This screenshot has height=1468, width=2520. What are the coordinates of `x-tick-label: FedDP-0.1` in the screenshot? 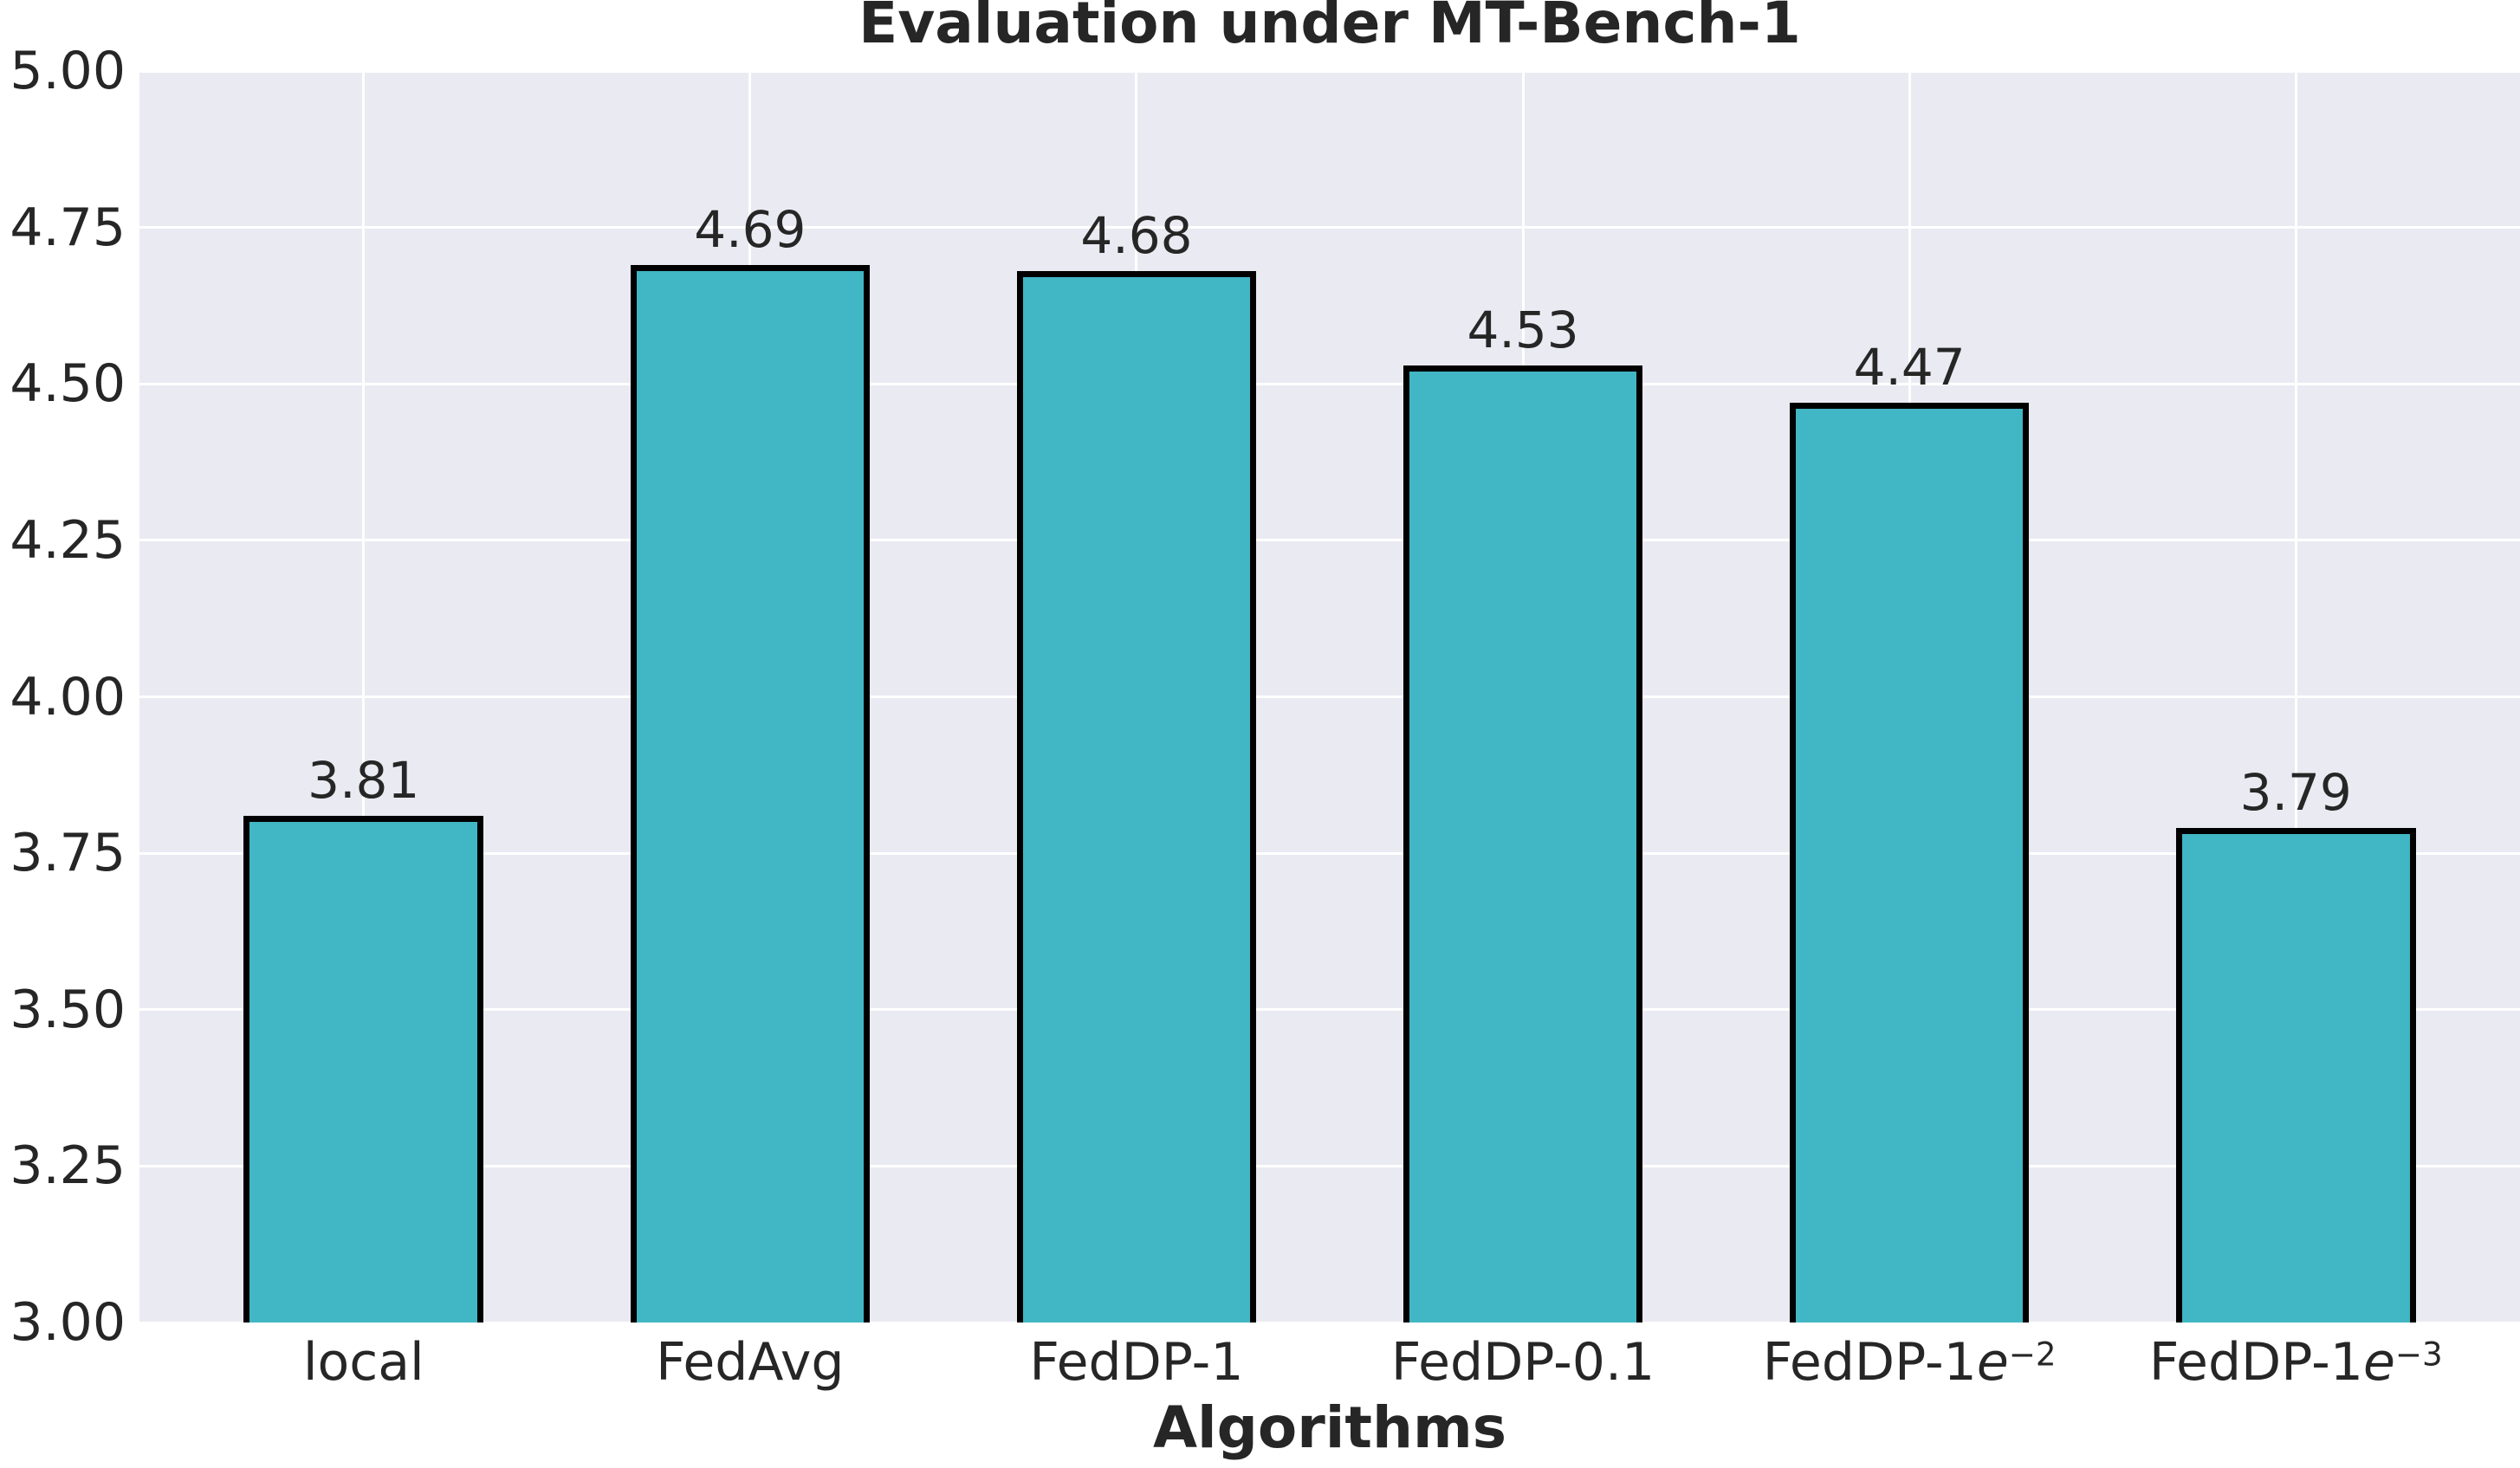 It's located at (1523, 1363).